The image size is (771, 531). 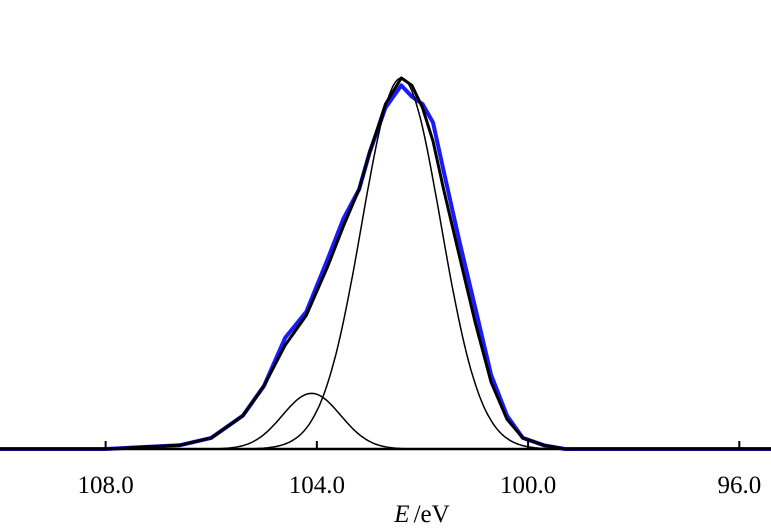 I want to click on x-tick-label: 108.0, so click(x=105, y=485).